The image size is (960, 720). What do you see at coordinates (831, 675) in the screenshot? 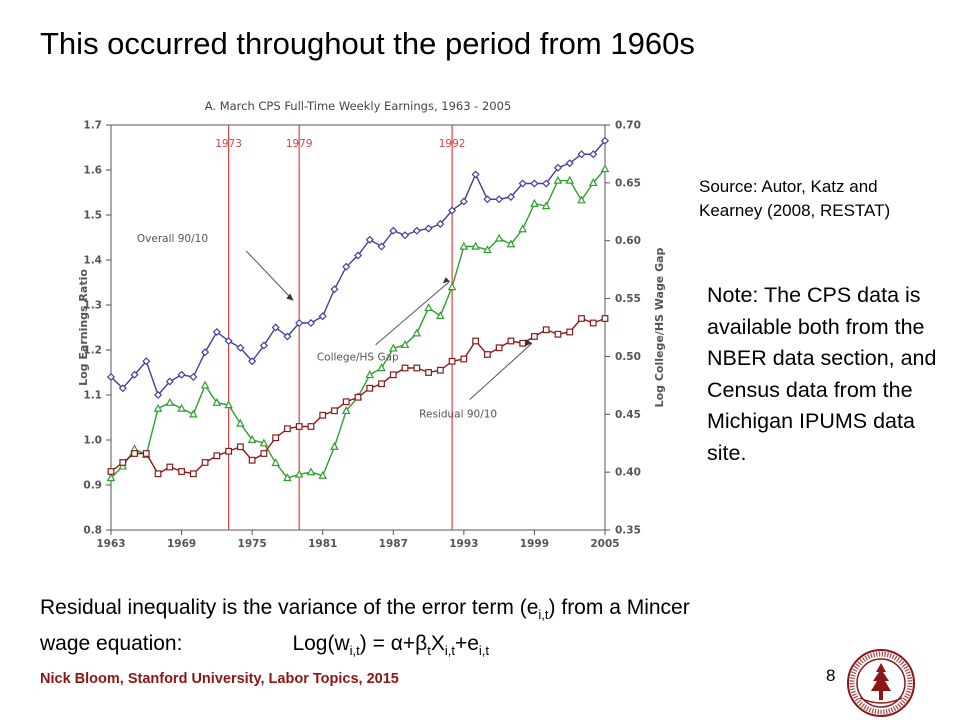
I see `page-number: 8` at bounding box center [831, 675].